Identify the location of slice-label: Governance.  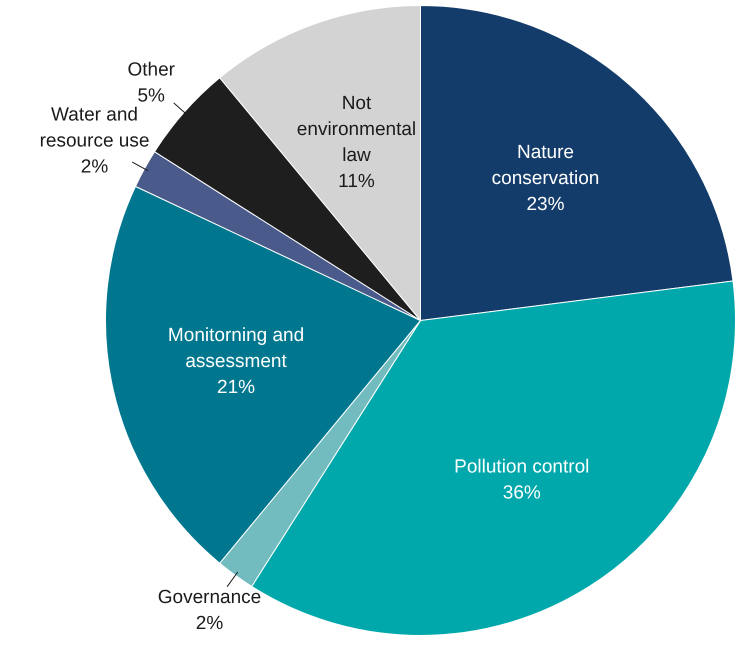
(210, 597).